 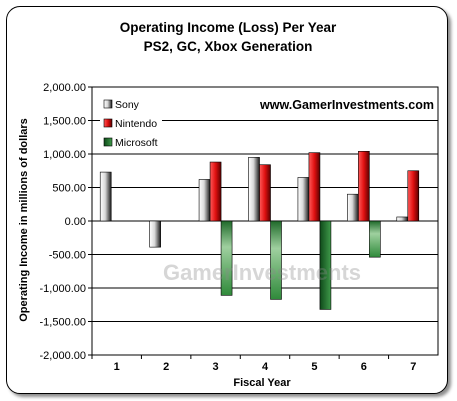 I want to click on legend-label-sony: Sony, so click(x=127, y=105).